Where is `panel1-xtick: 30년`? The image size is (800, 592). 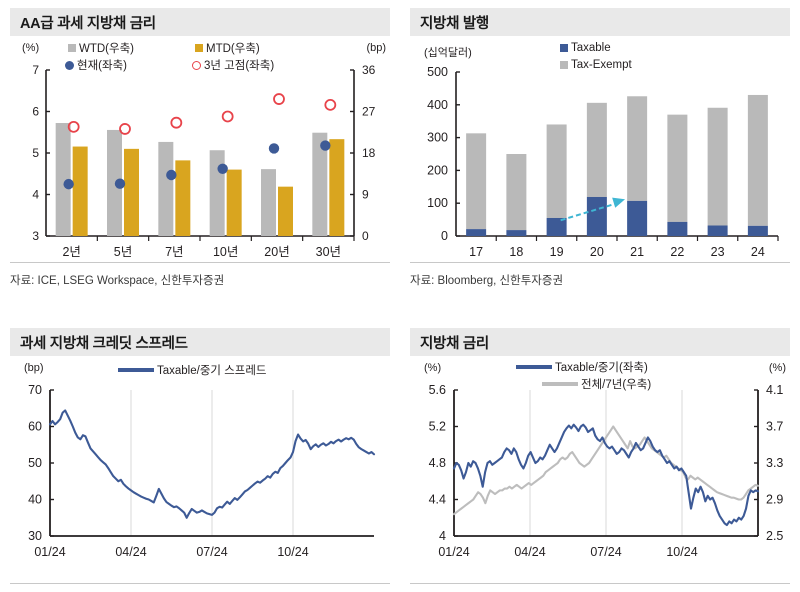 panel1-xtick: 30년 is located at coordinates (328, 252).